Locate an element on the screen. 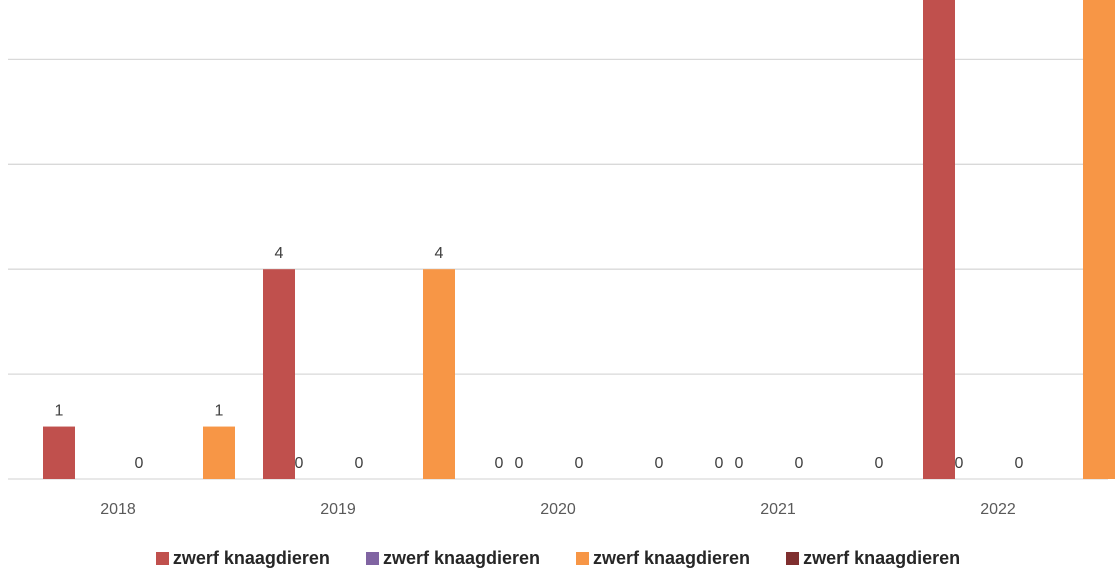 This screenshot has width=1116, height=578. x-tick-label: 2022 is located at coordinates (998, 509).